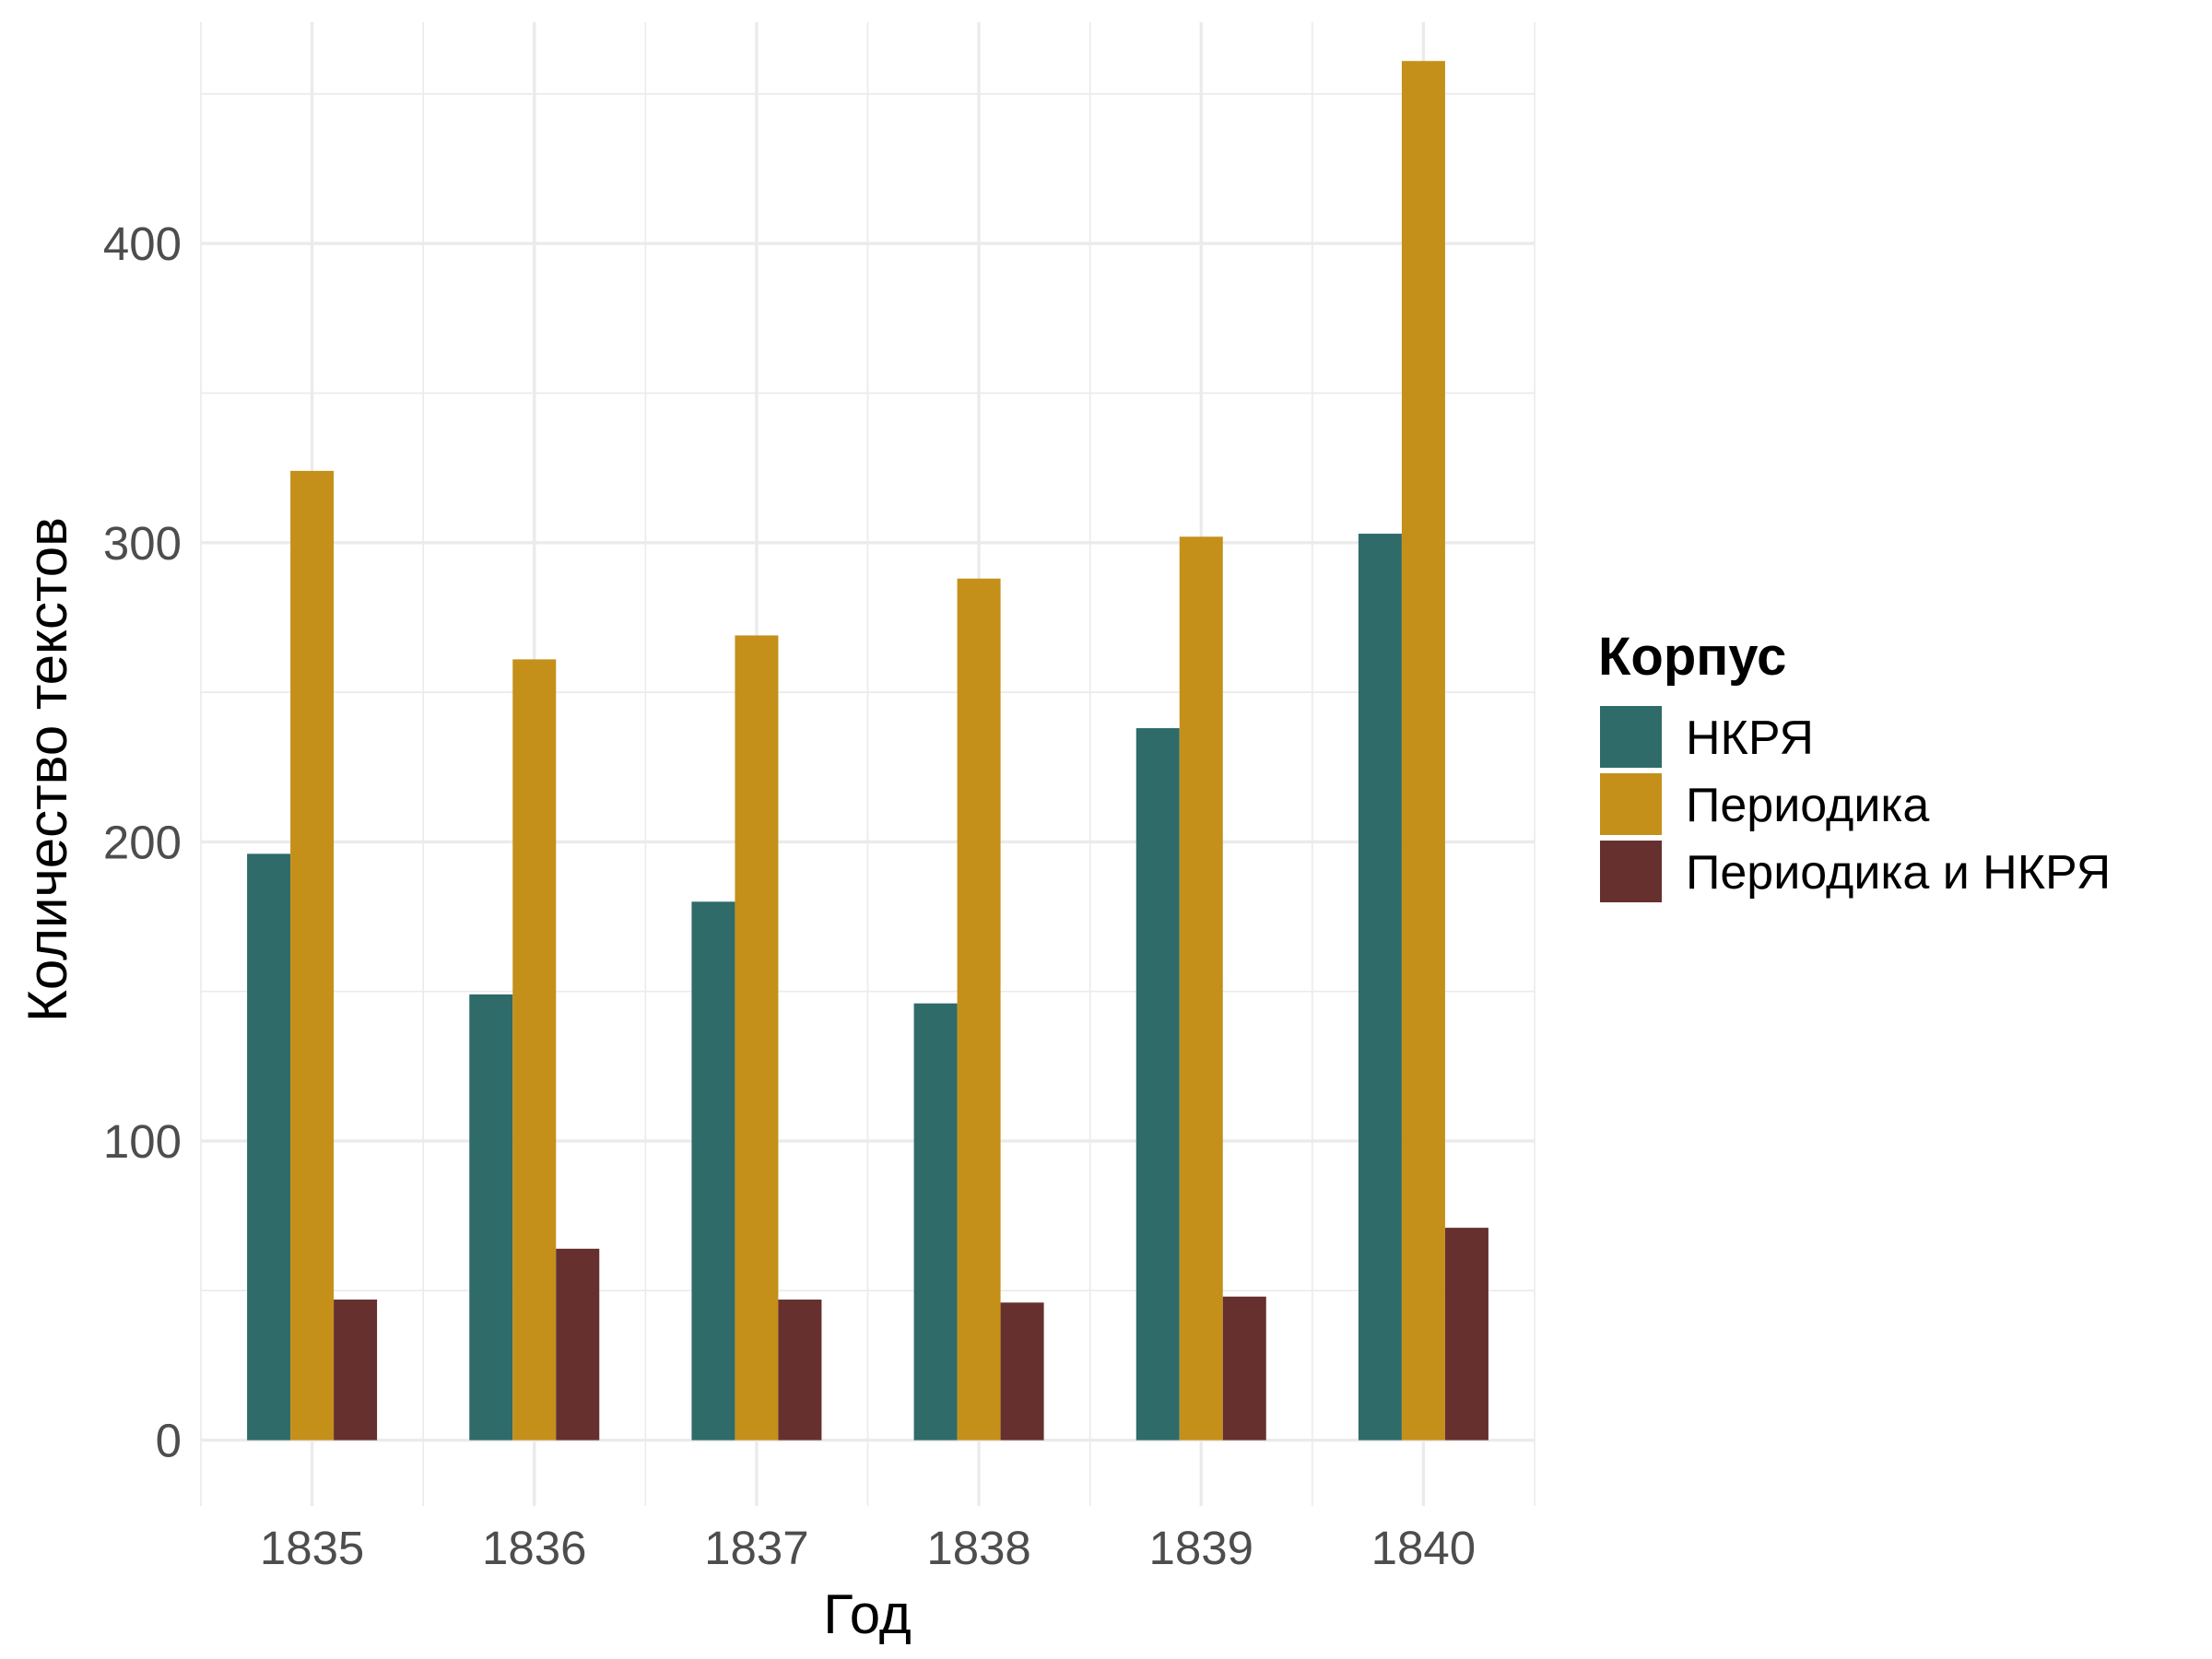  Describe the element at coordinates (142, 1141) in the screenshot. I see `y-tick-label: 100` at that location.